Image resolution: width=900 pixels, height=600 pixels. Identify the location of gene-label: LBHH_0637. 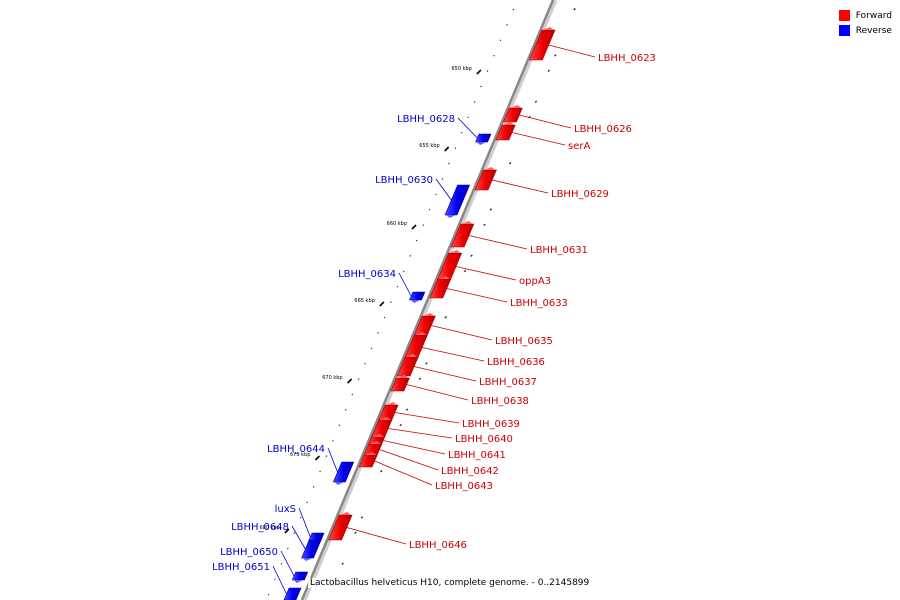
(508, 382).